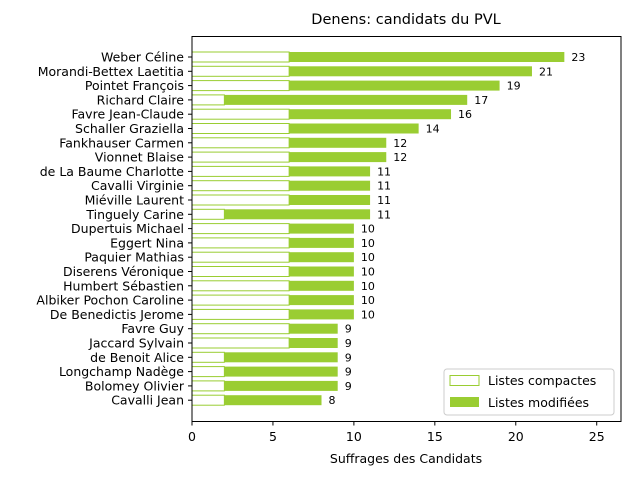  I want to click on y-tick-label: Bolomey Olivier, so click(135, 385).